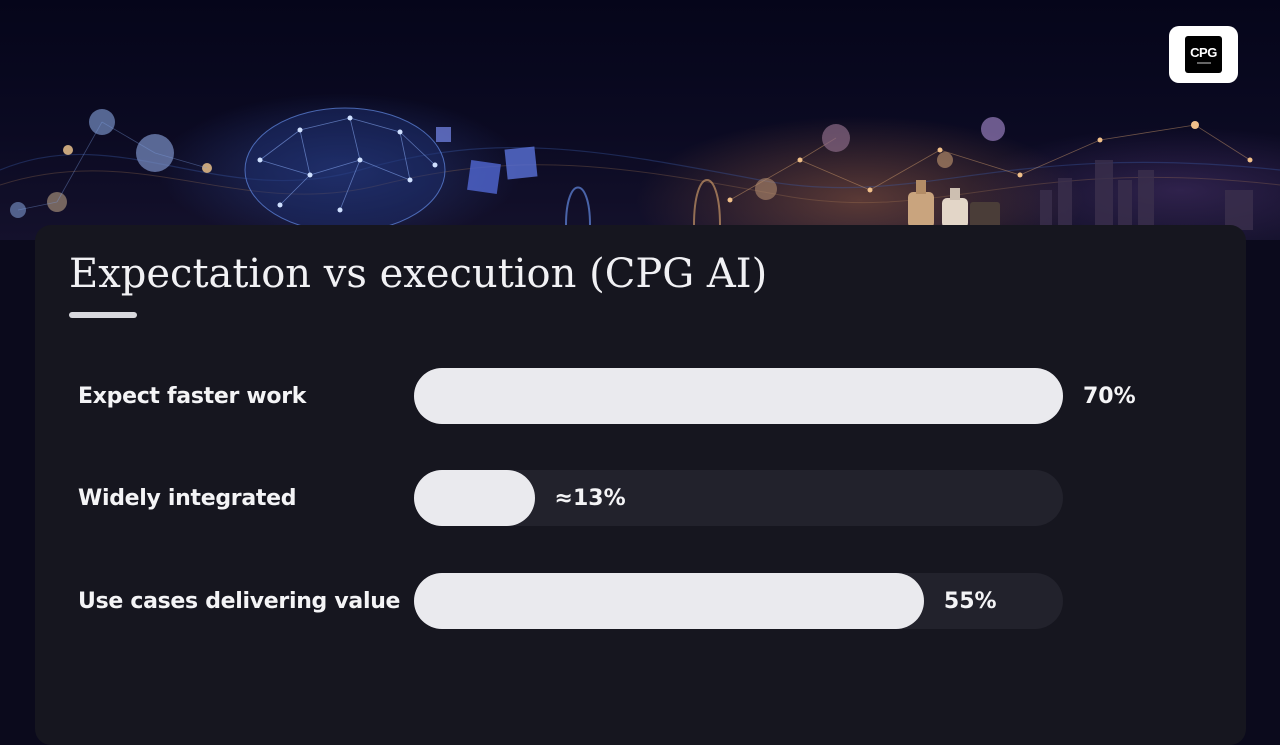 The height and width of the screenshot is (745, 1280). What do you see at coordinates (954, 204) in the screenshot?
I see `product-bottles-icon` at bounding box center [954, 204].